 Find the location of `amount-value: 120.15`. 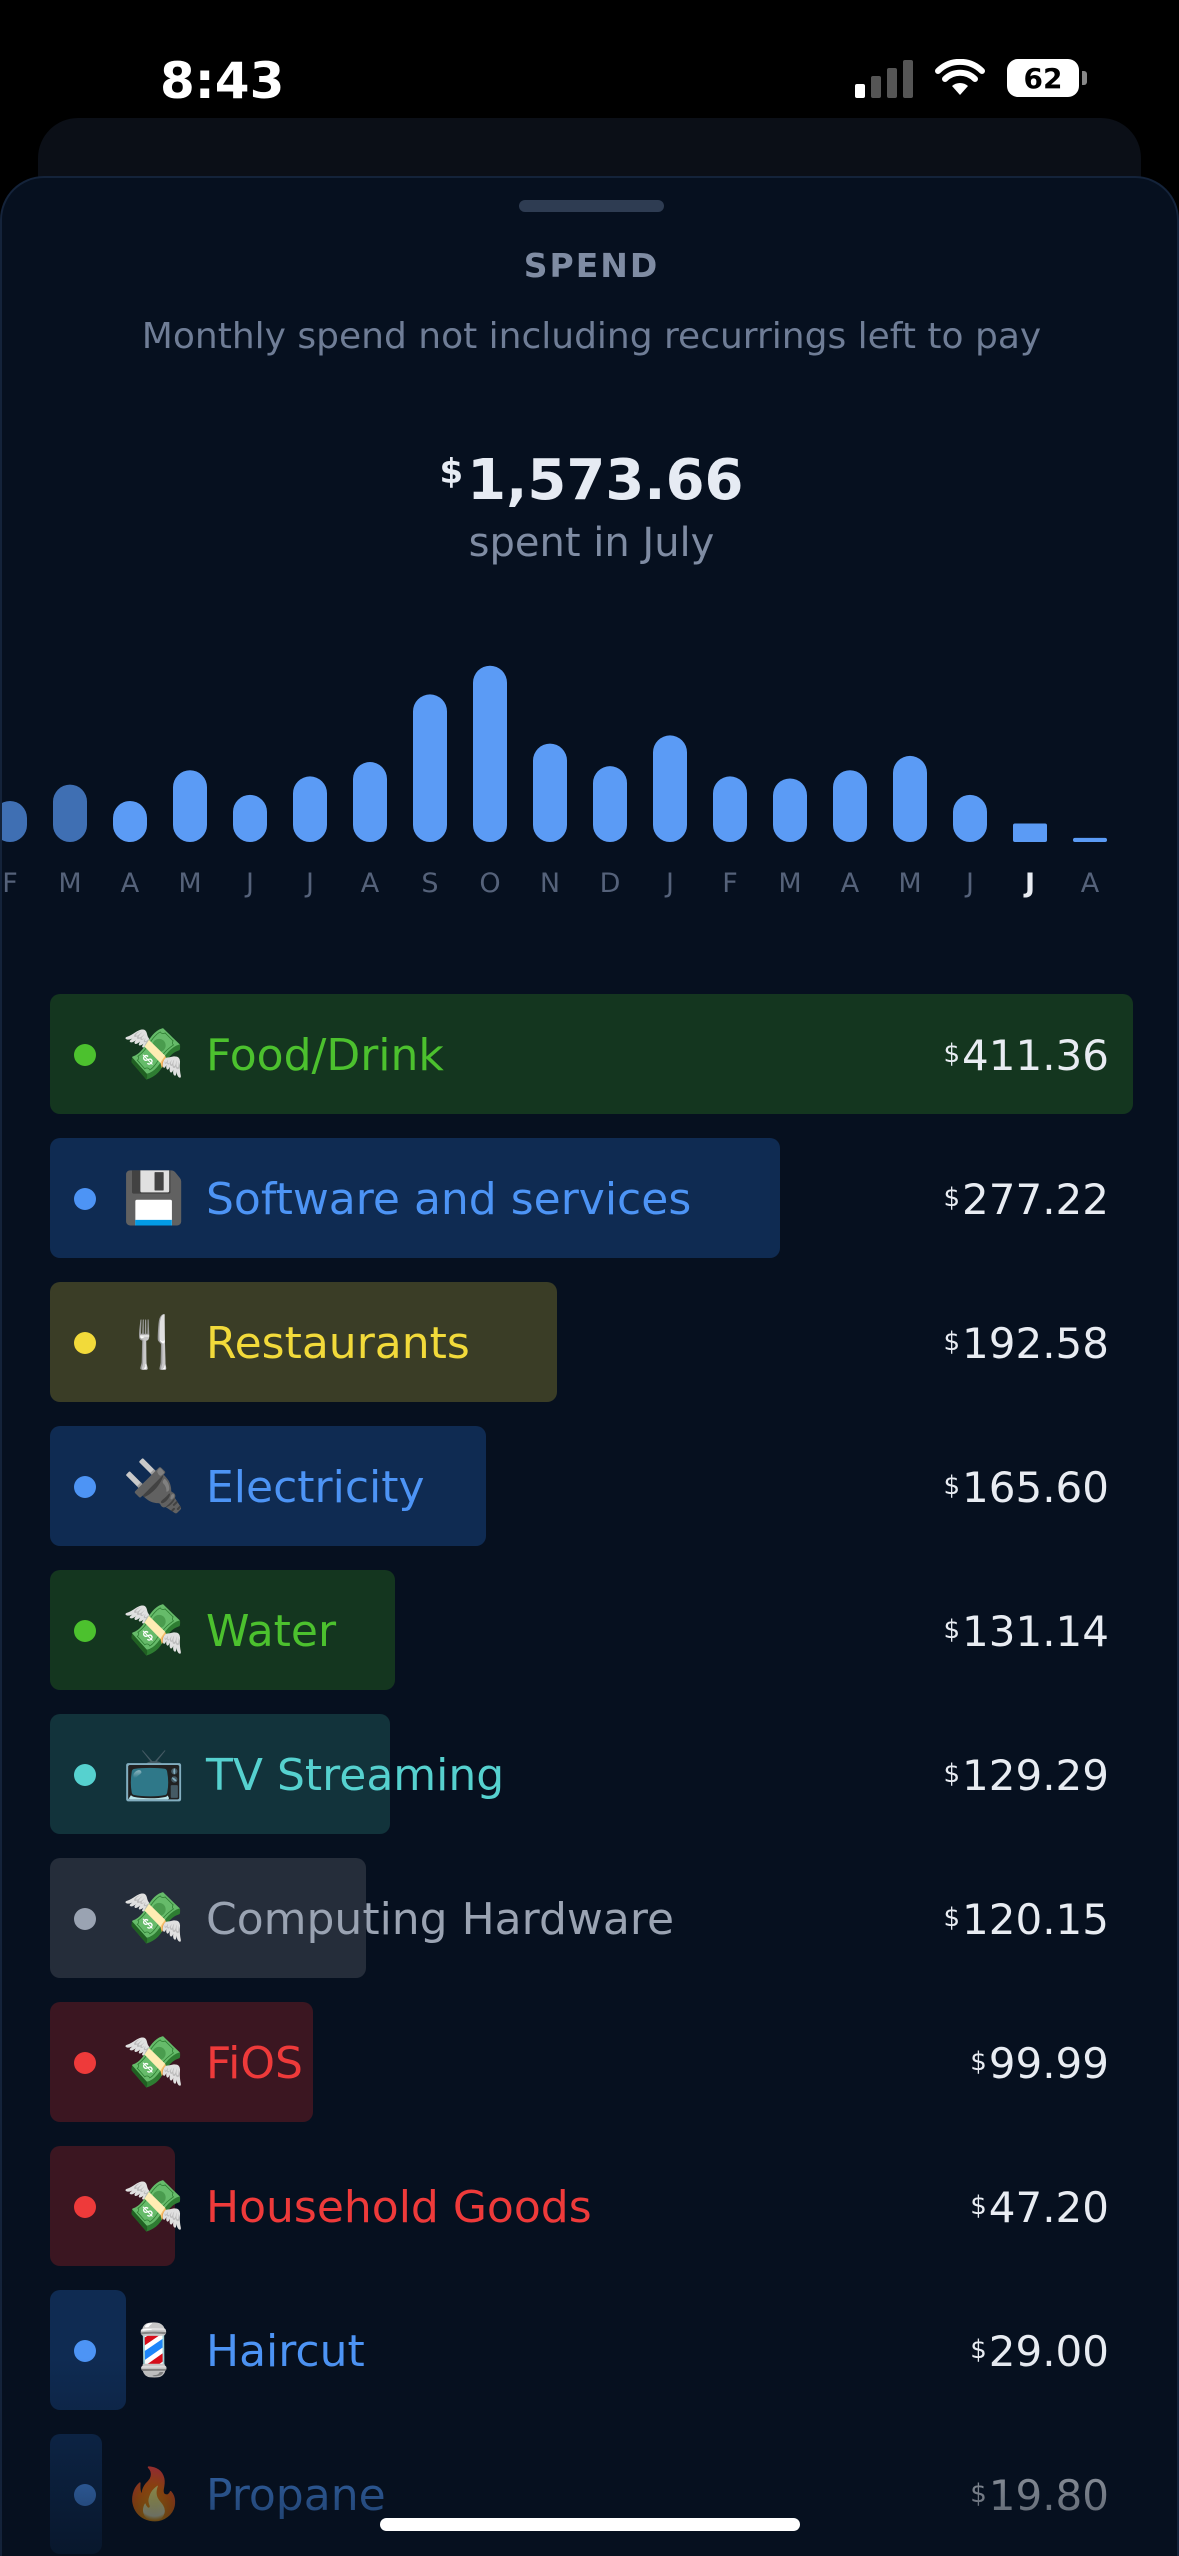

amount-value: 120.15 is located at coordinates (1035, 1919).